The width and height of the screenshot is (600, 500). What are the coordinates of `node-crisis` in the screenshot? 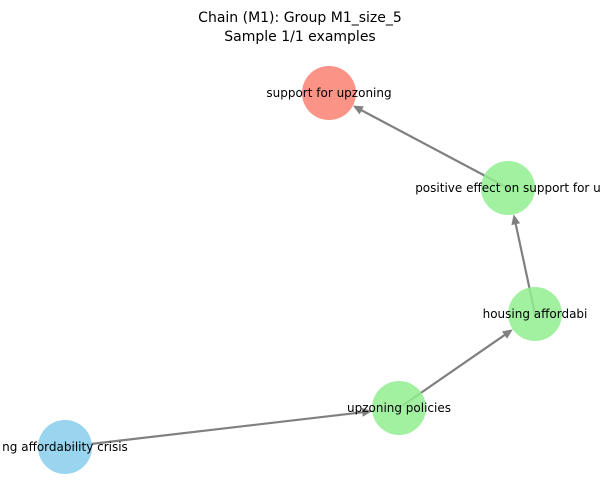 It's located at (65, 447).